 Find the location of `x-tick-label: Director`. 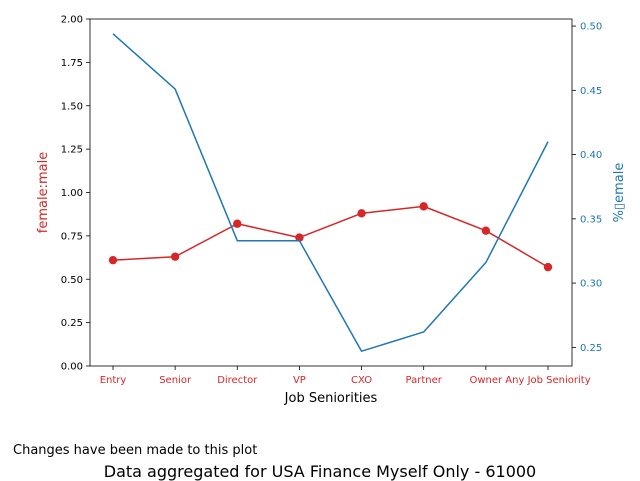

x-tick-label: Director is located at coordinates (237, 380).